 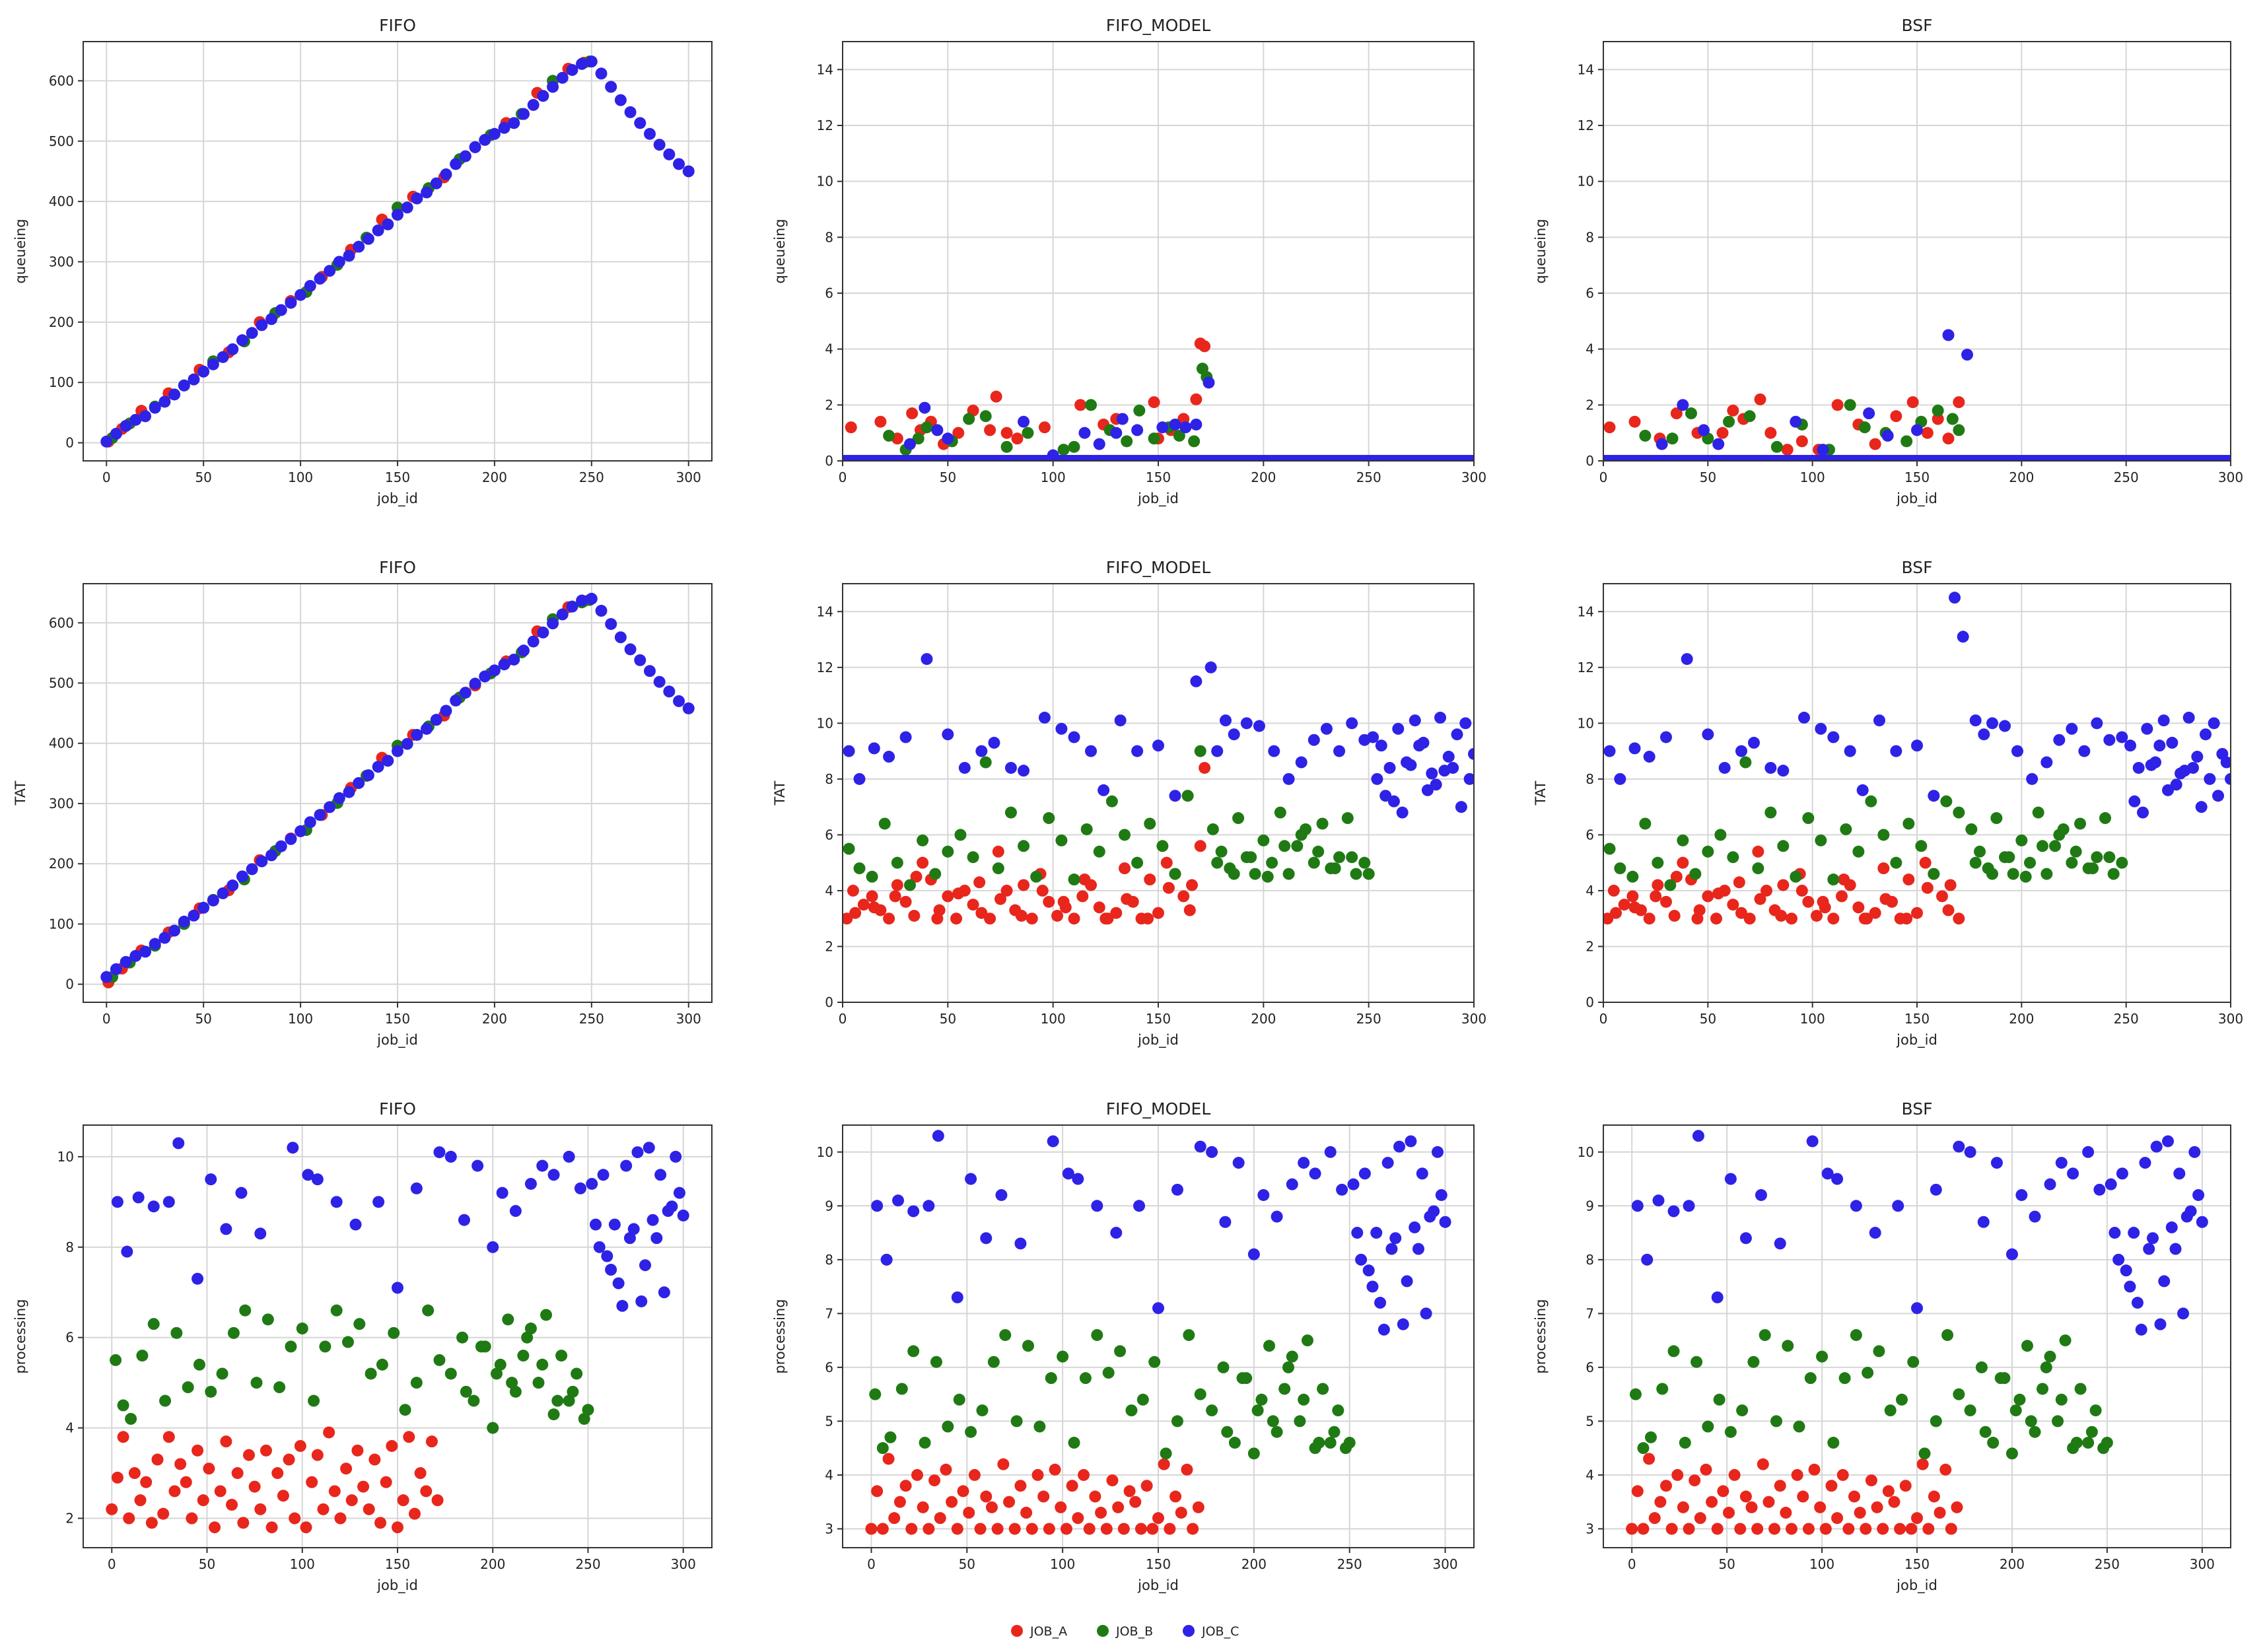 I want to click on series-job_b, so click(x=1865, y=823).